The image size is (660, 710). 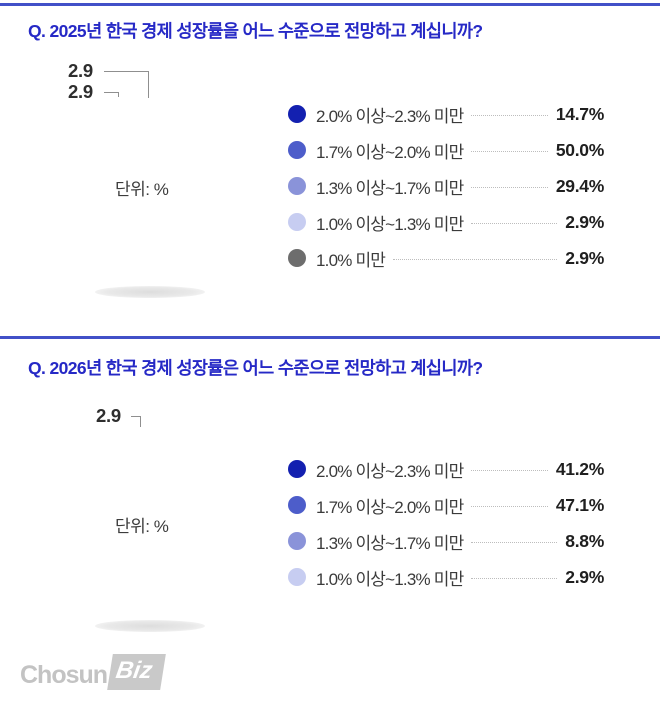 I want to click on question-title-2026: Q. 2026년 한국 경제 성장률은 어느 수준으로 전망하고 계십니까?, so click(x=255, y=368).